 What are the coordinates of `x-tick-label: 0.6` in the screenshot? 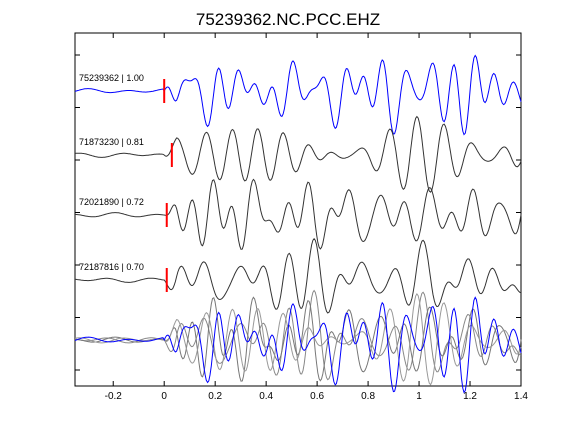 It's located at (317, 396).